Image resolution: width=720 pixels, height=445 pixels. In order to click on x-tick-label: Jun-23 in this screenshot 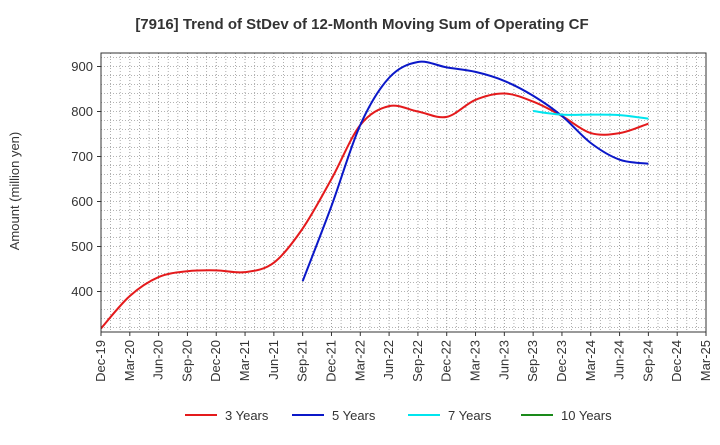, I will do `click(503, 360)`.